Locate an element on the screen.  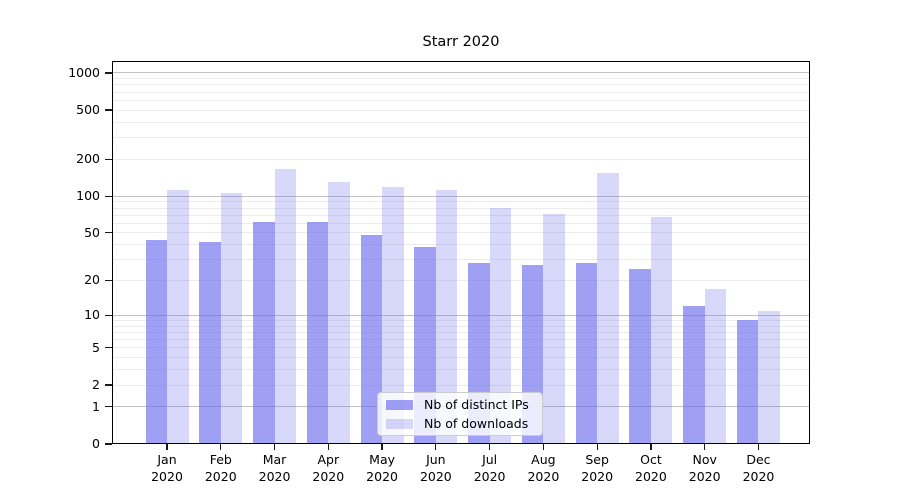
bar-distinct-ips-jan is located at coordinates (156, 341).